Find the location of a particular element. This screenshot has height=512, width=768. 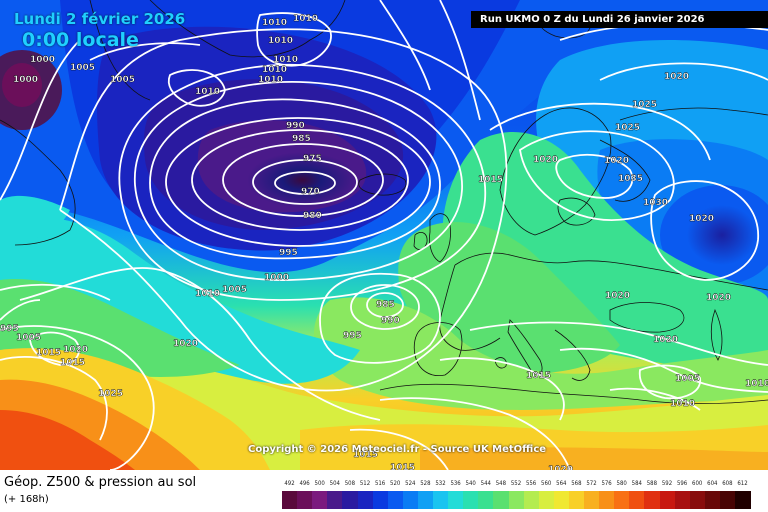

color-scale-label: 596 is located at coordinates (682, 483).